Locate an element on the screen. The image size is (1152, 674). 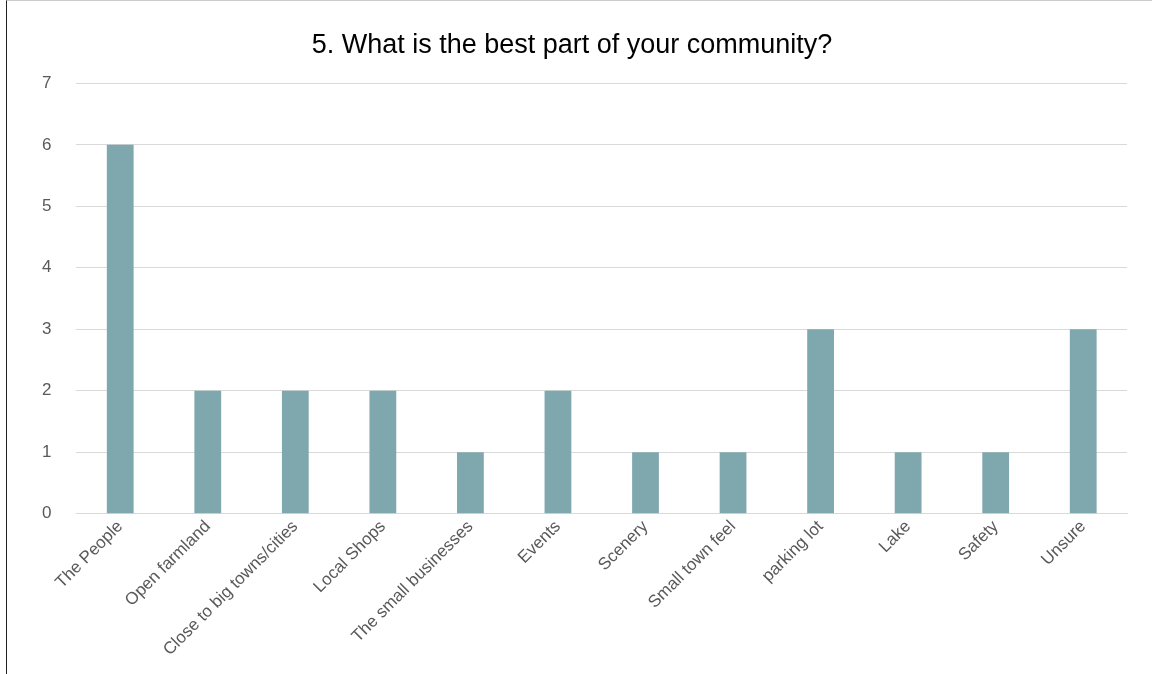
chart-title: 5. What is the best part of your community? is located at coordinates (572, 43).